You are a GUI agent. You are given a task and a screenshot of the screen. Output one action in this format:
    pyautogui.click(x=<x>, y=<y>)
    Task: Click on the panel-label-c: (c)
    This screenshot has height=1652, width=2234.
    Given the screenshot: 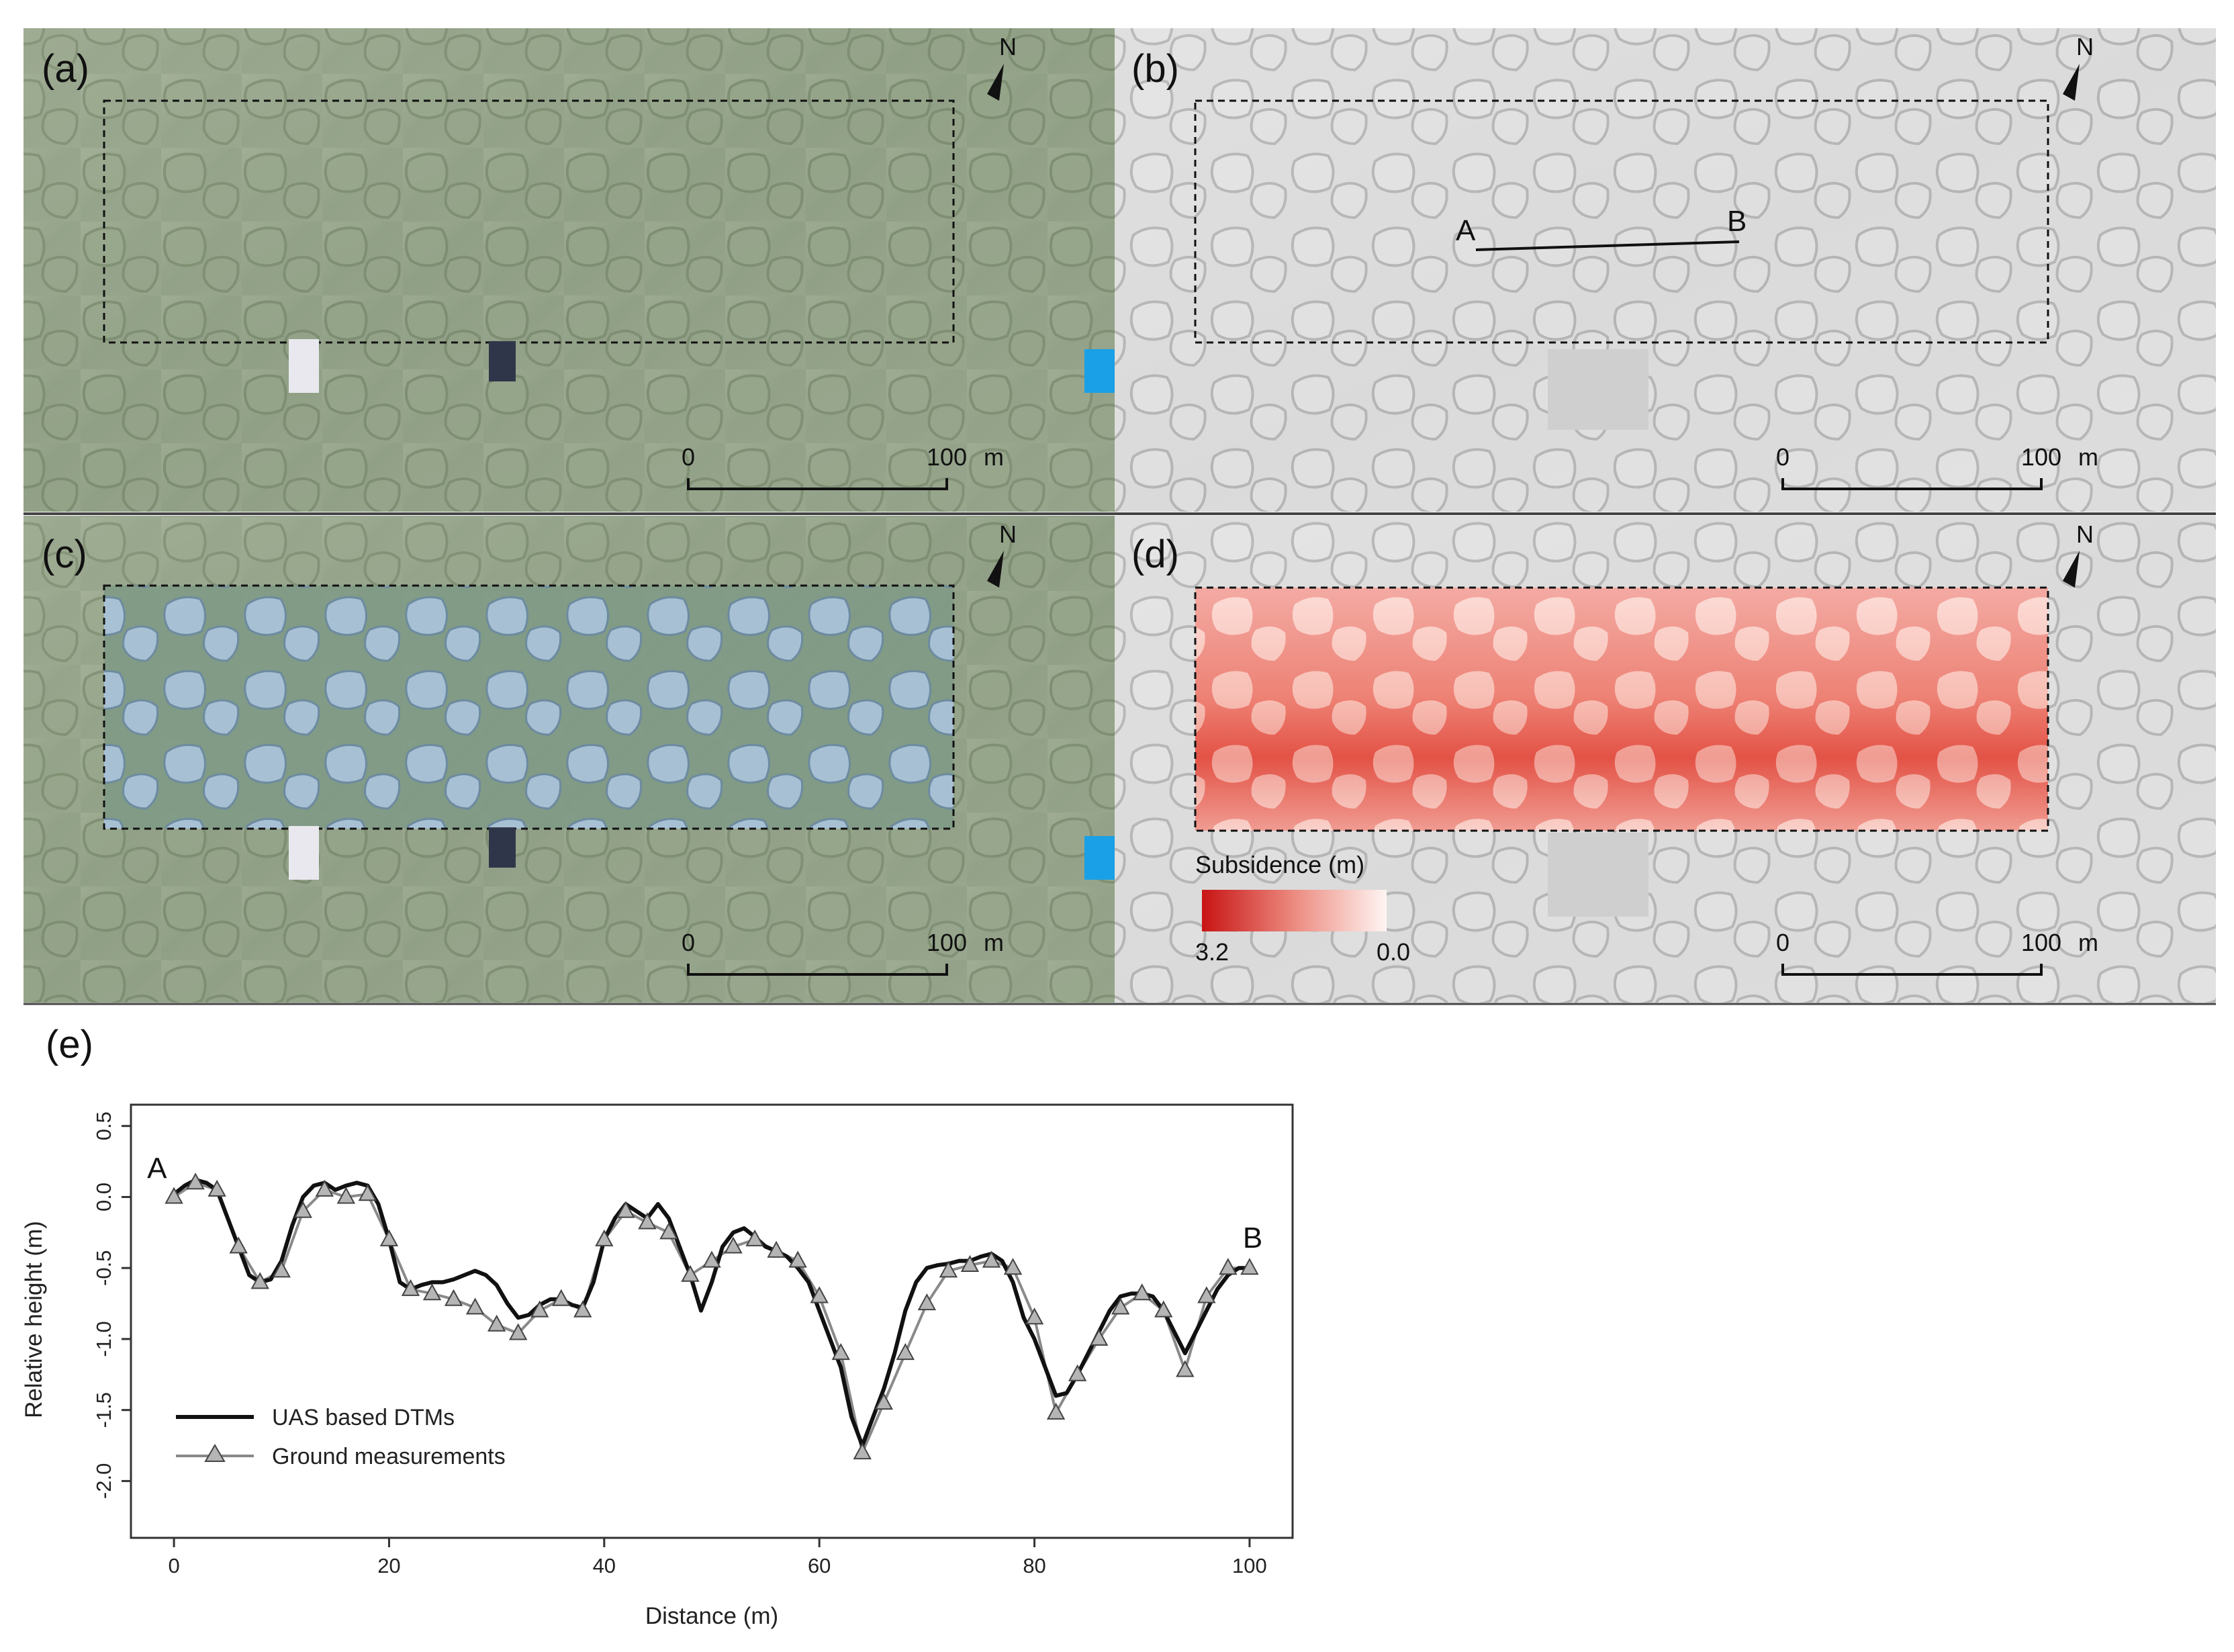 What is the action you would take?
    pyautogui.click(x=64, y=554)
    